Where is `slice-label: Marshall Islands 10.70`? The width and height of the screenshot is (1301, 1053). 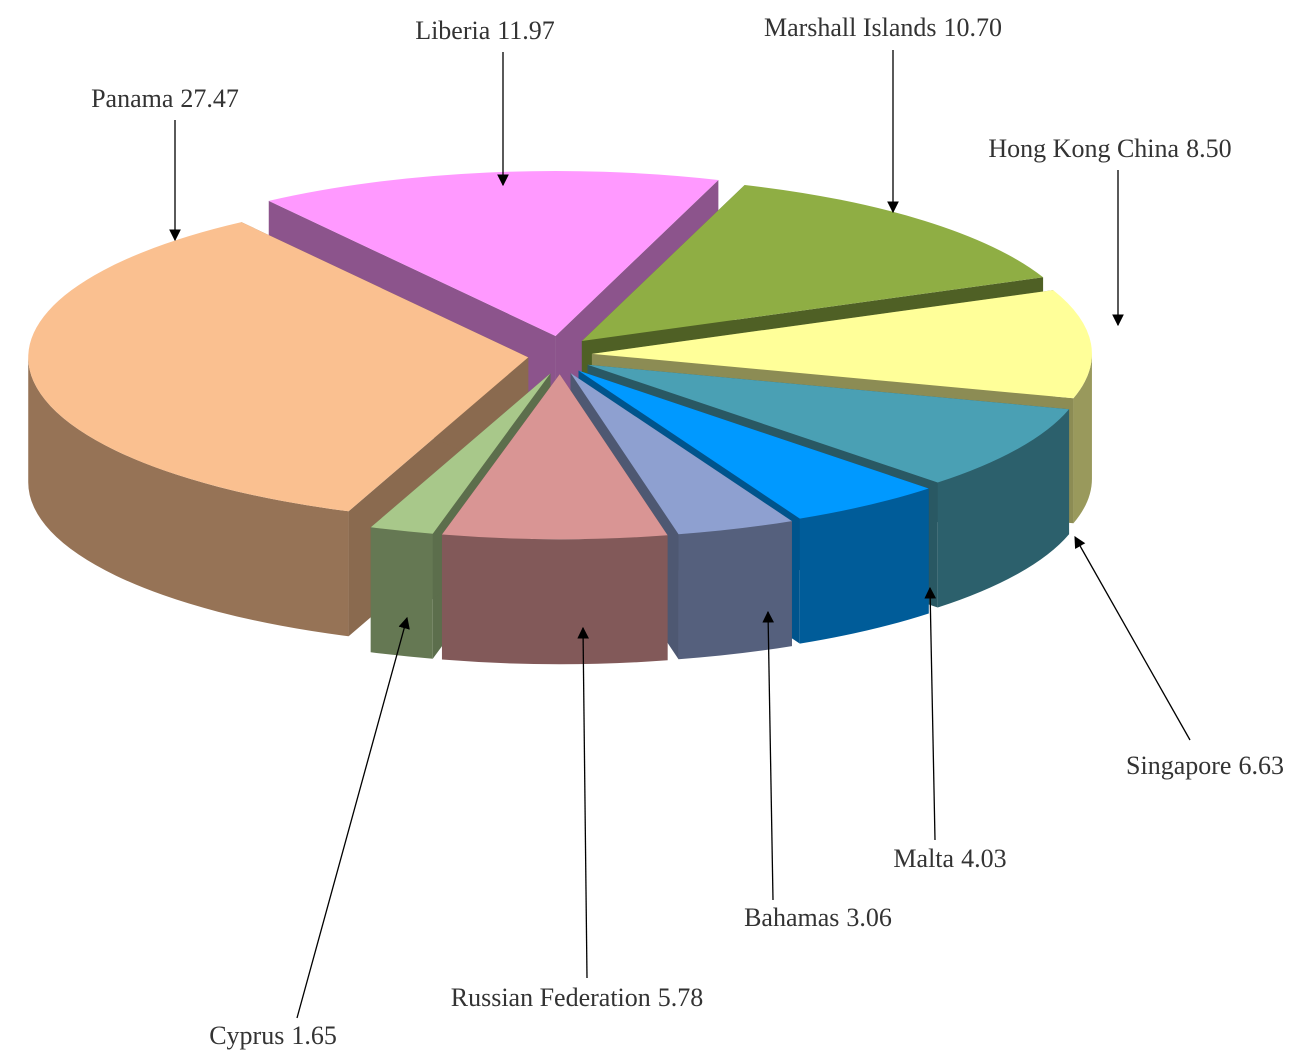 slice-label: Marshall Islands 10.70 is located at coordinates (883, 27).